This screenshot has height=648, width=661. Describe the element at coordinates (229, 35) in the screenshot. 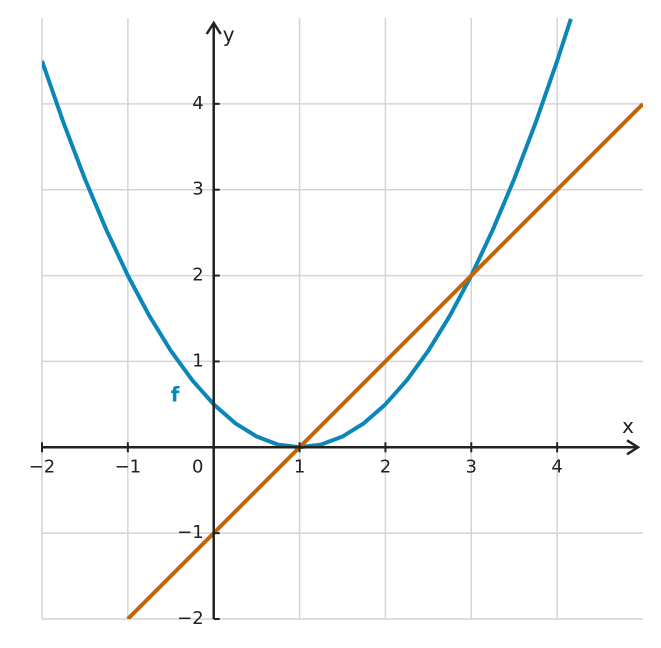

I see `y-axis-label: y` at that location.